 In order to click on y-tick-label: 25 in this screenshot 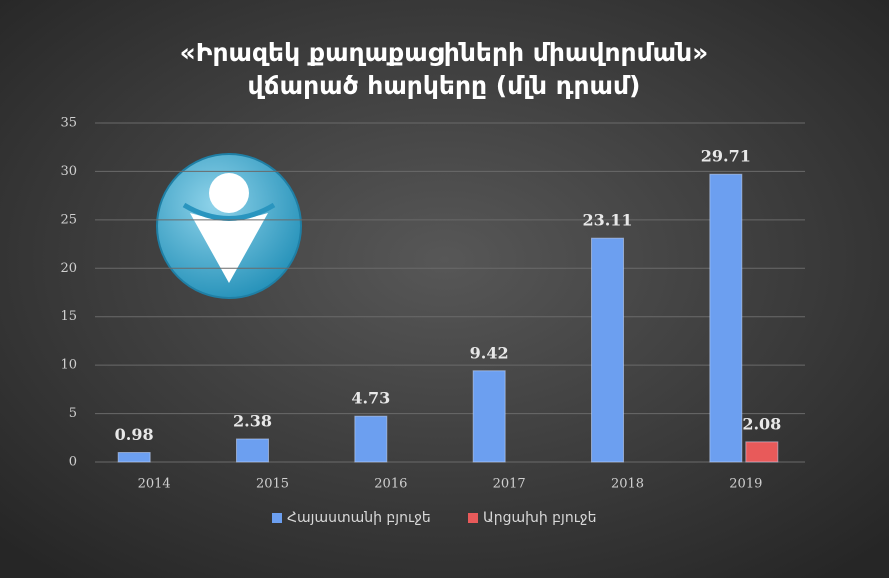, I will do `click(68, 219)`.